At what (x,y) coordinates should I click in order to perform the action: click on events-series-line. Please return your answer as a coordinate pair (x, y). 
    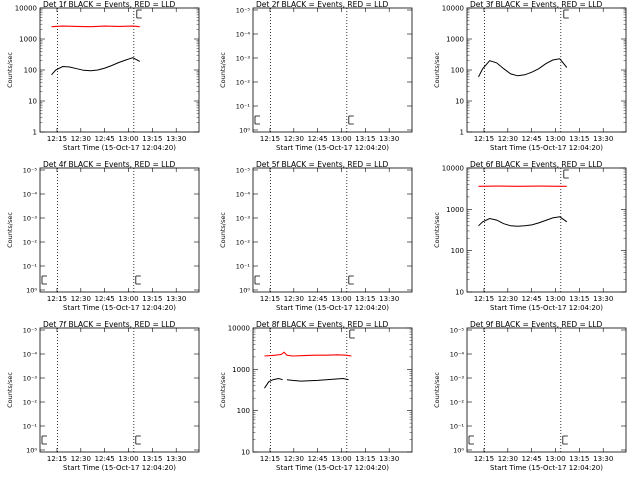
    Looking at the image, I should click on (523, 221).